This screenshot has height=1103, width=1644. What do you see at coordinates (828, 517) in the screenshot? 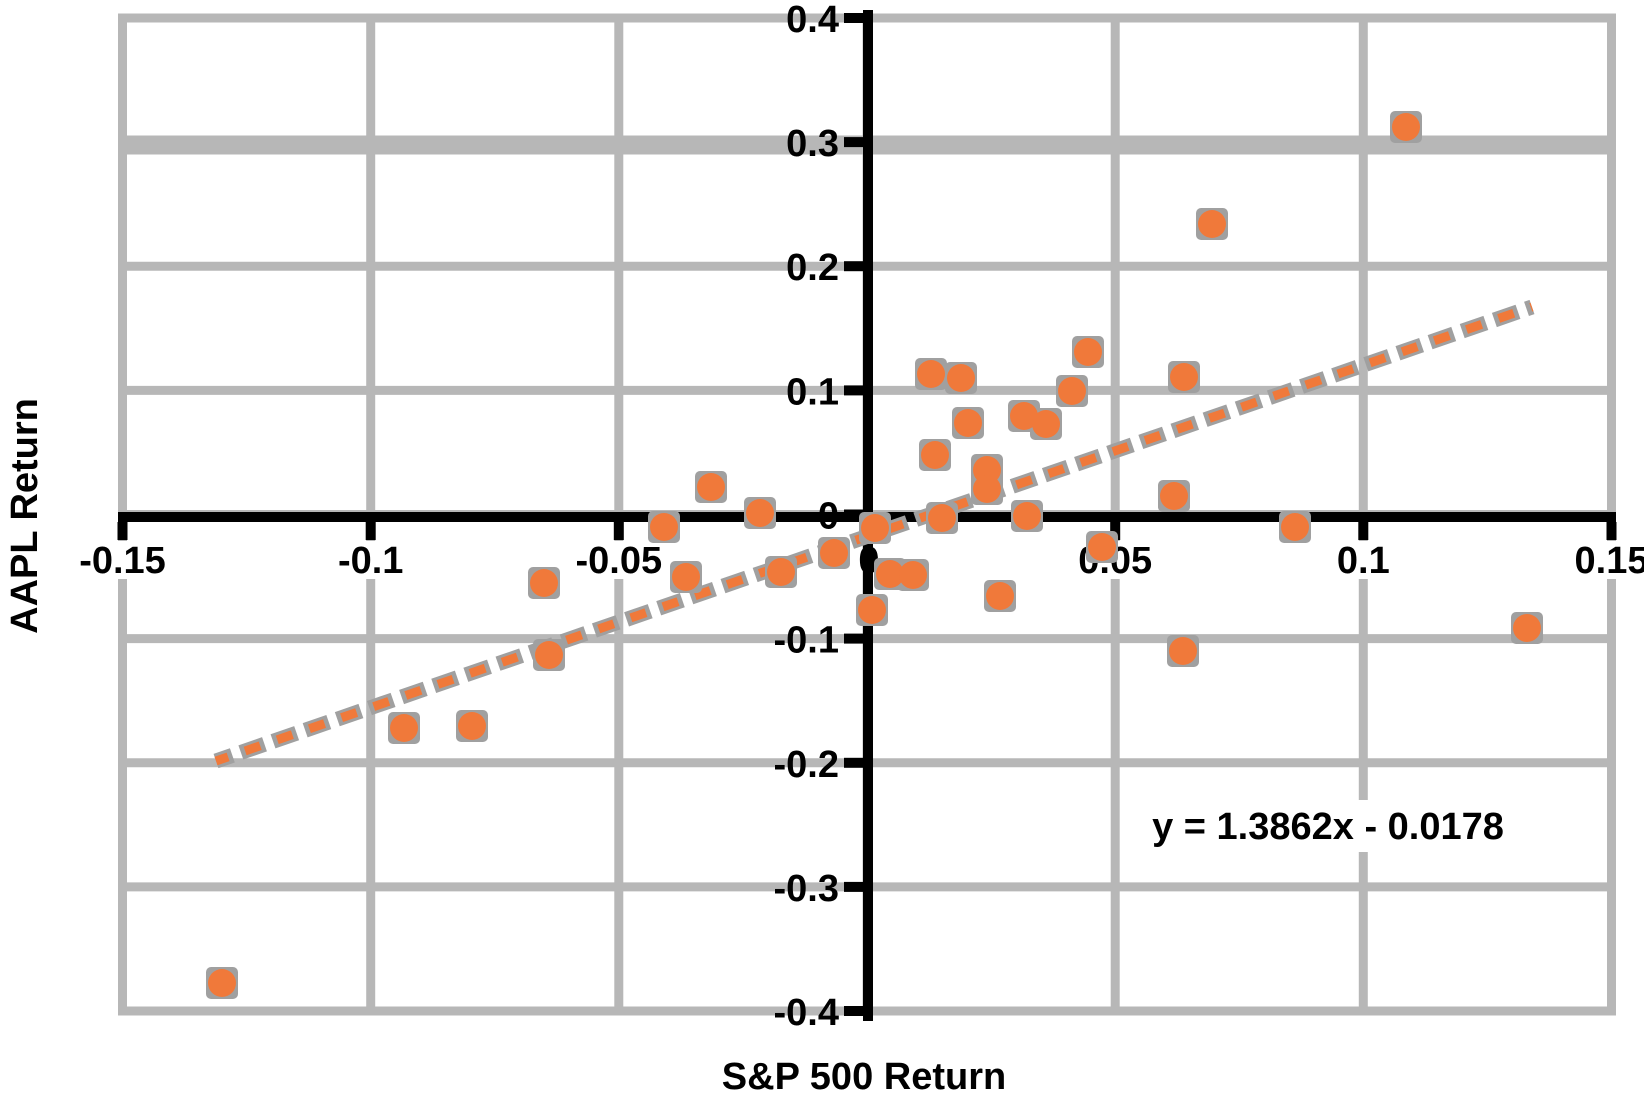
I see `svg-text: 0` at bounding box center [828, 517].